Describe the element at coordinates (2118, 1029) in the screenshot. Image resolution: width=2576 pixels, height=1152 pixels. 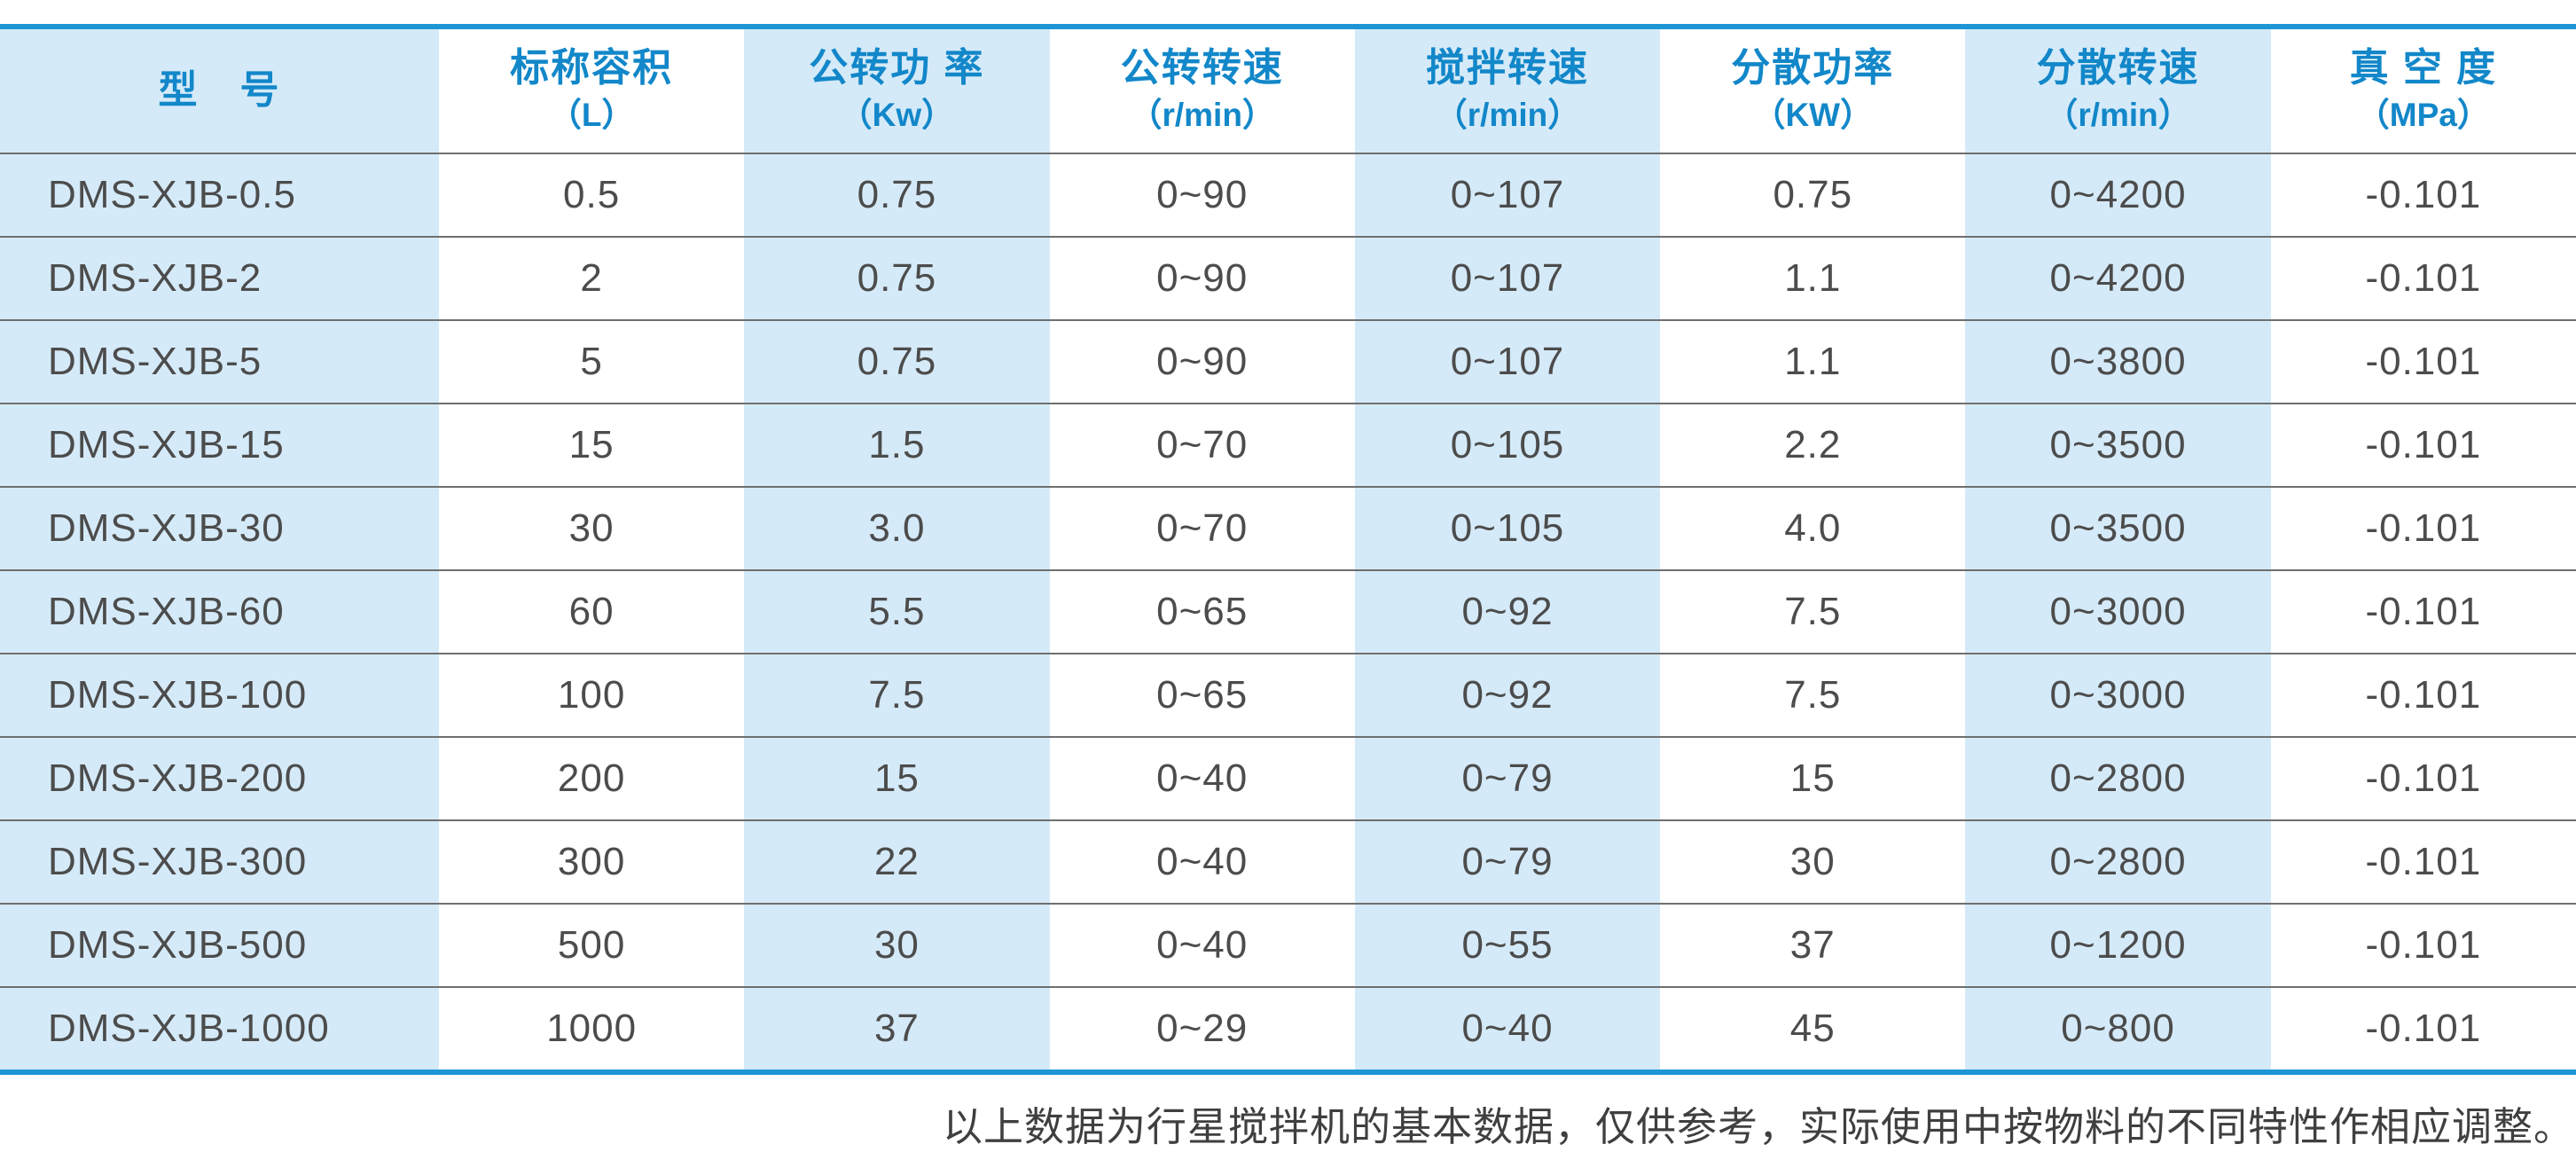
I see `value-cell: 0~800` at that location.